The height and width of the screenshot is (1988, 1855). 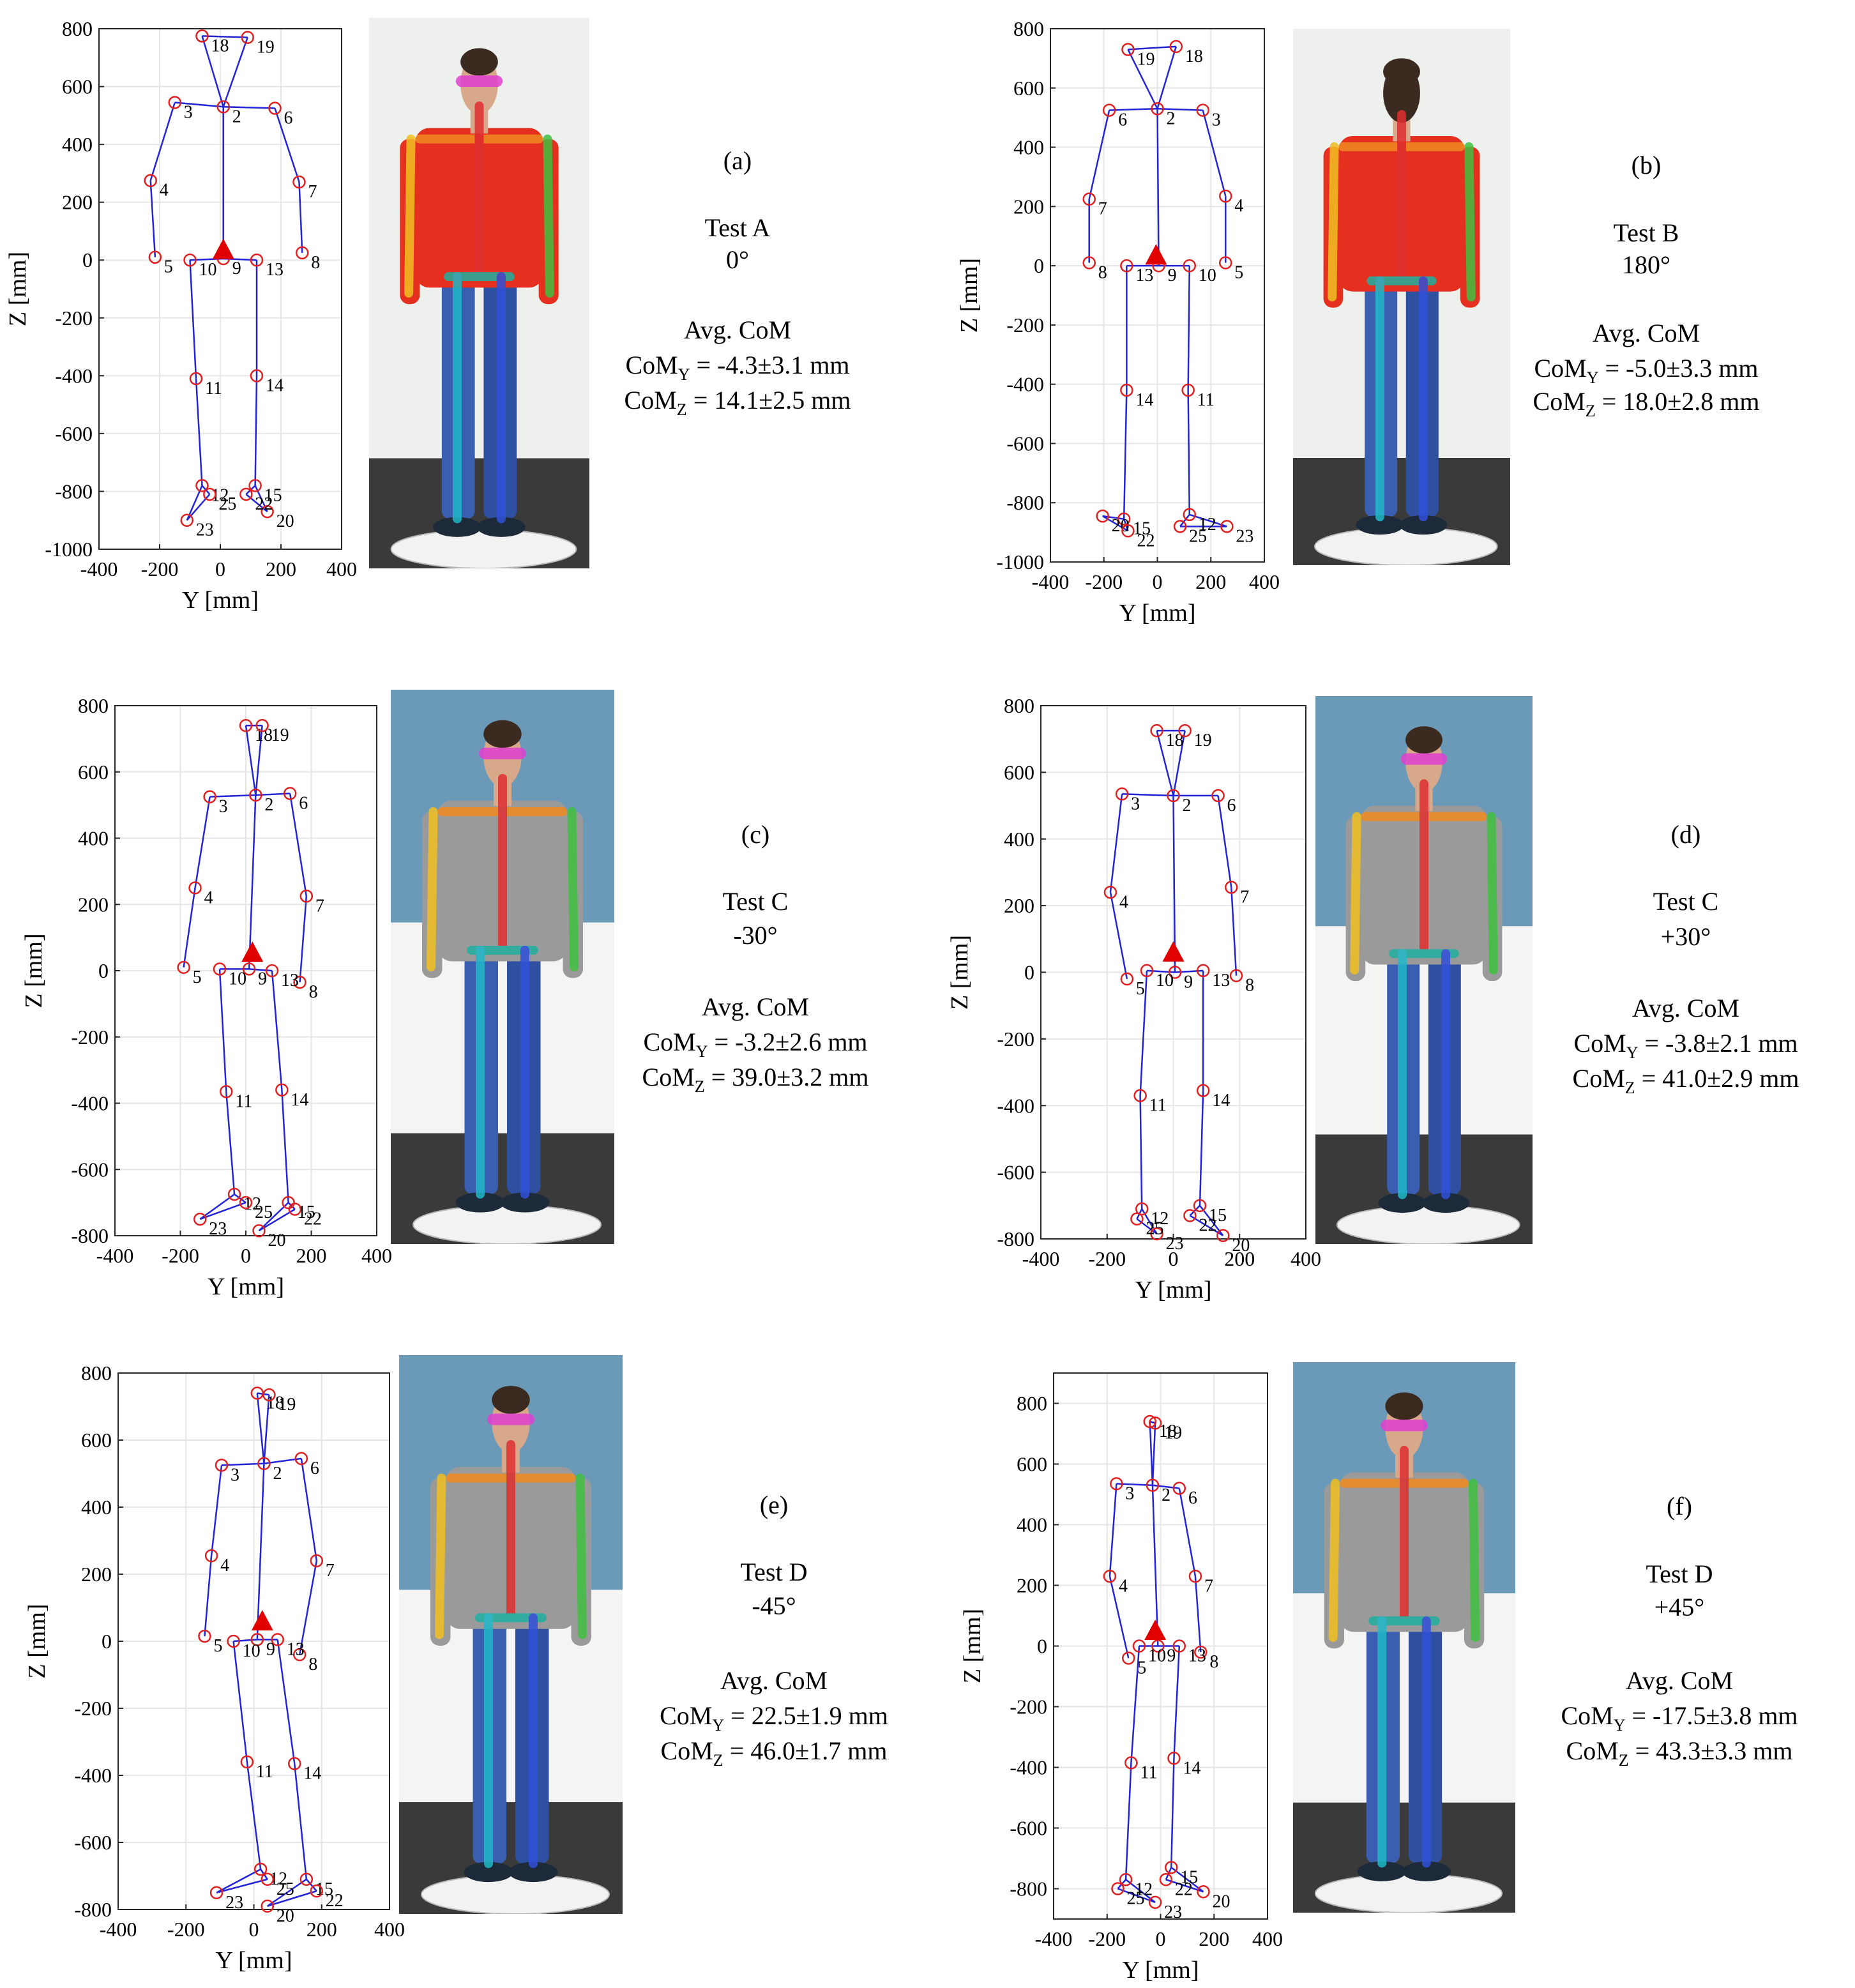 I want to click on joint-label-12: 12, so click(x=1160, y=1219).